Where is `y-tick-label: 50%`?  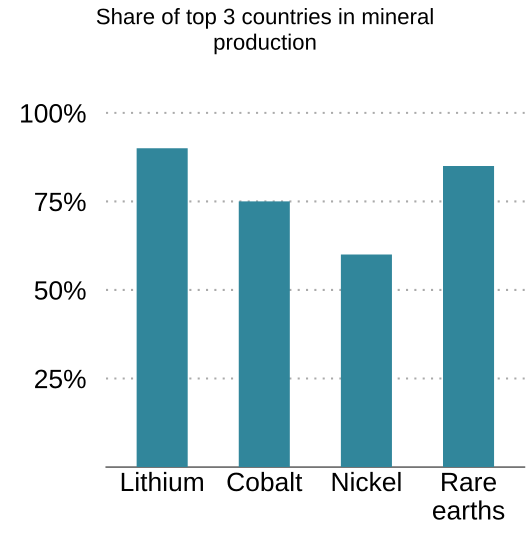
y-tick-label: 50% is located at coordinates (60, 290).